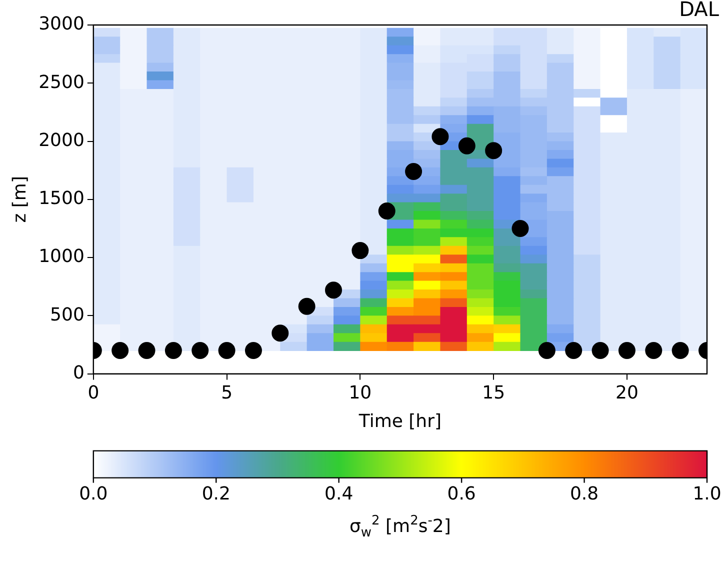 This screenshot has width=725, height=564. Describe the element at coordinates (216, 493) in the screenshot. I see `color-bar-label: 0.2` at that location.